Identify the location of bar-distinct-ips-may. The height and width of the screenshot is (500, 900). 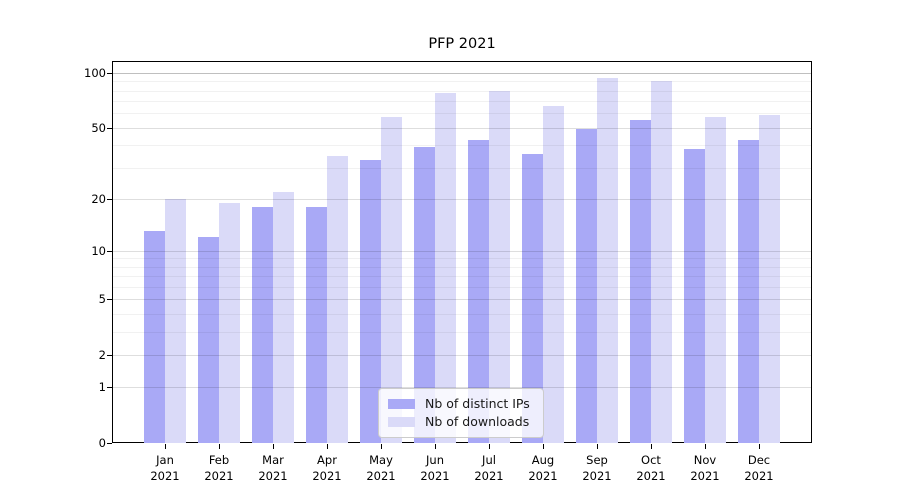
(370, 301).